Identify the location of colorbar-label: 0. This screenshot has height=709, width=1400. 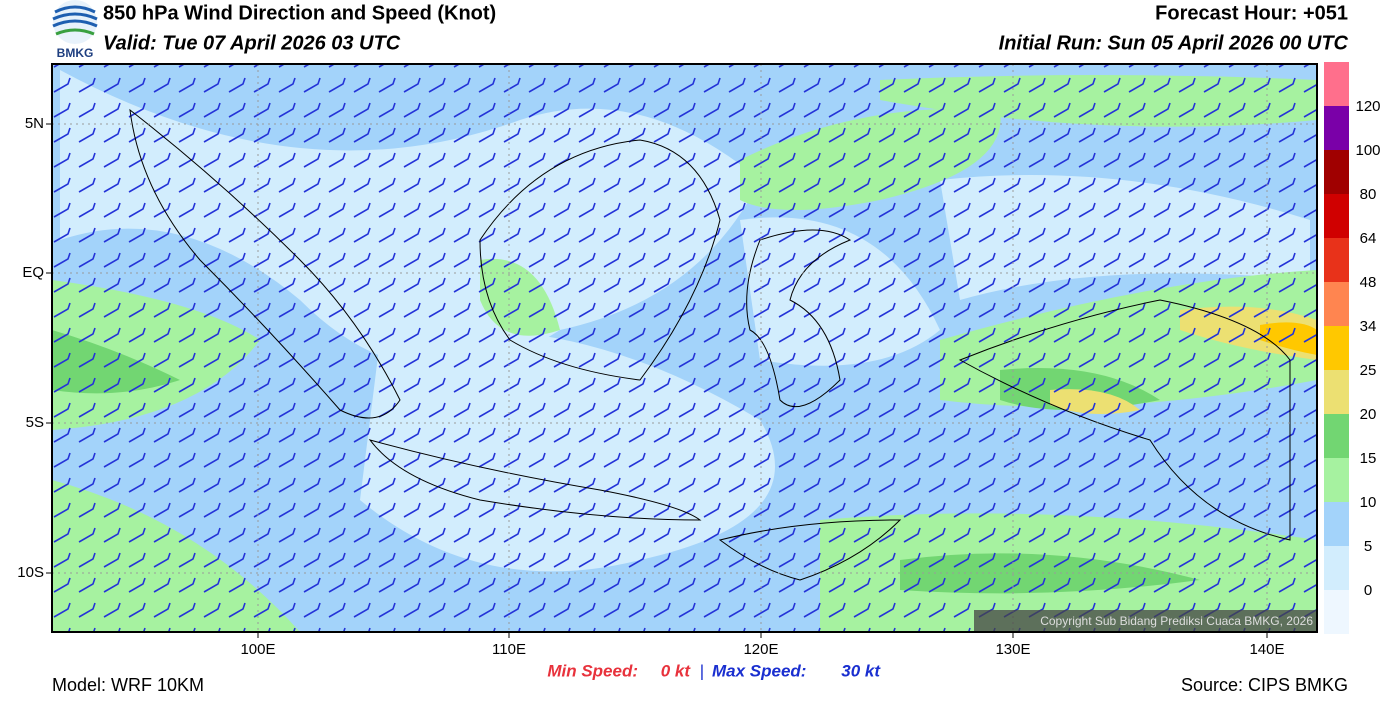
(1368, 590).